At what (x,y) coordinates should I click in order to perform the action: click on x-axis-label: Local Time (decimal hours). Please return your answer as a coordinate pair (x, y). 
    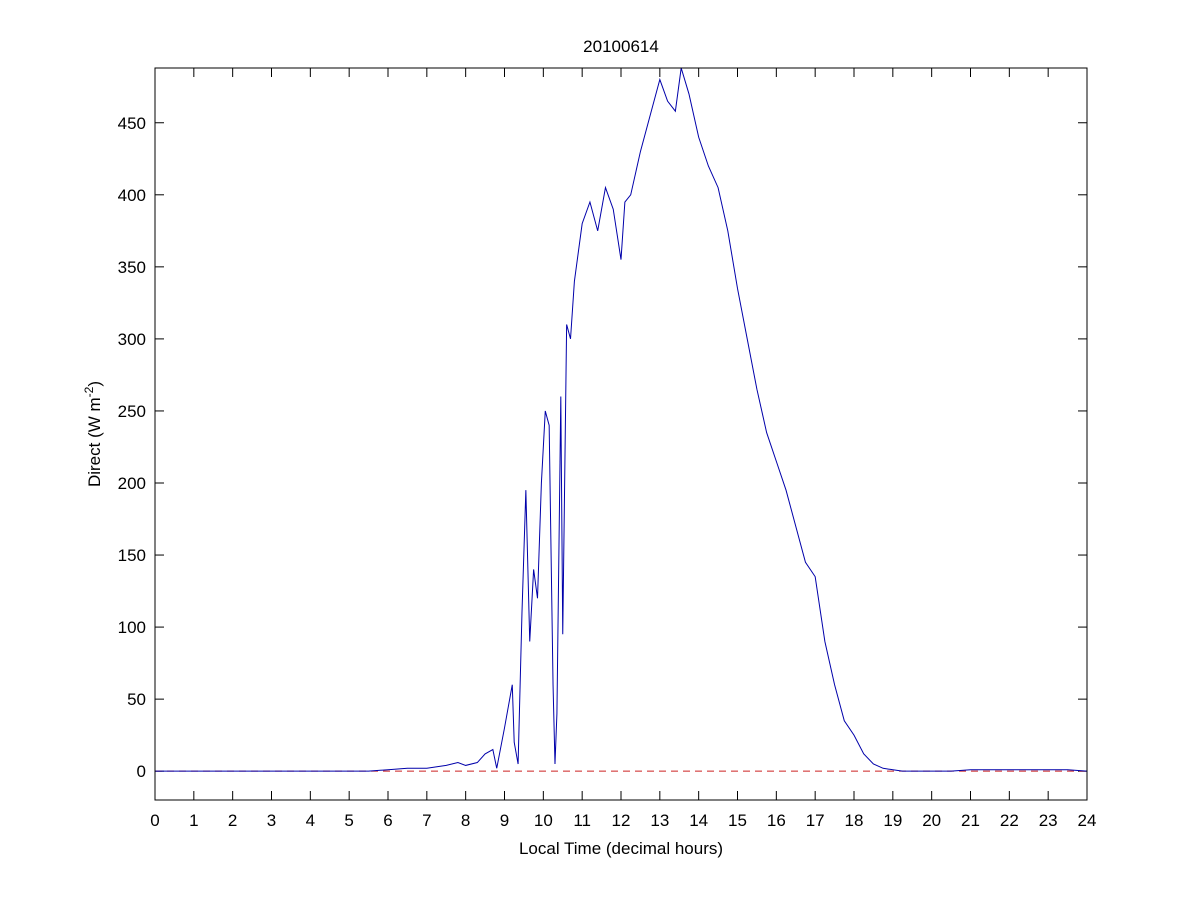
    Looking at the image, I should click on (621, 848).